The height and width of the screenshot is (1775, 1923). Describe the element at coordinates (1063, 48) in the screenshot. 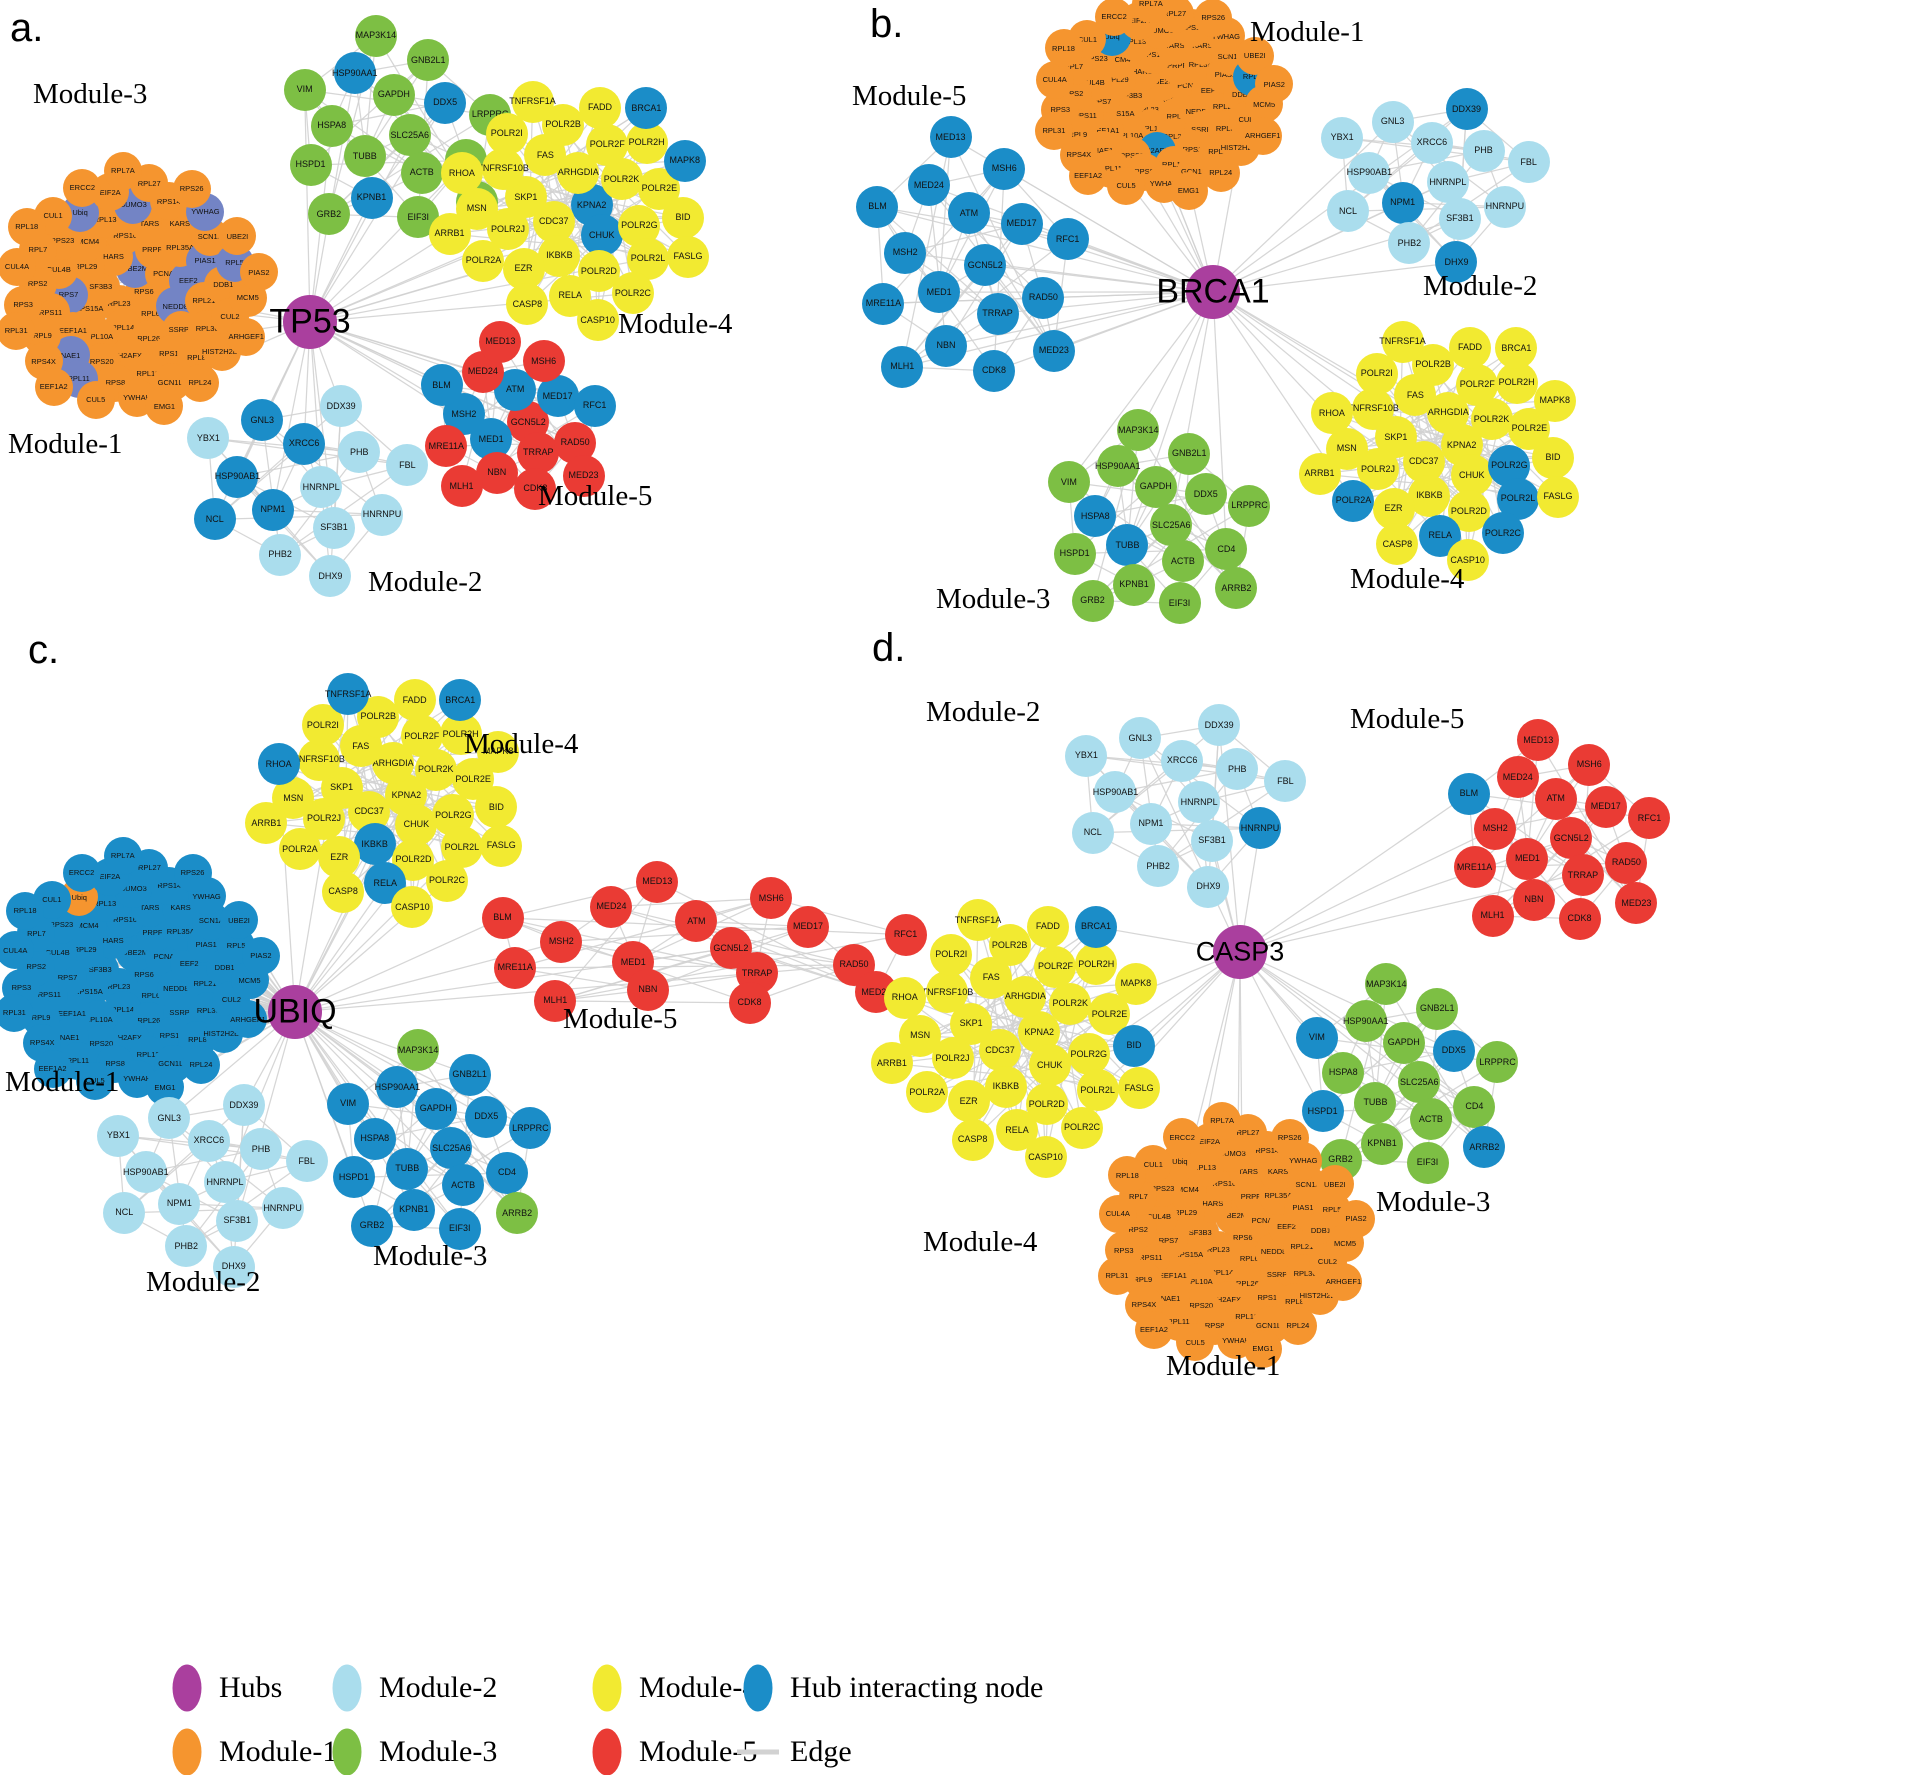

I see `network-node: RPL18` at that location.